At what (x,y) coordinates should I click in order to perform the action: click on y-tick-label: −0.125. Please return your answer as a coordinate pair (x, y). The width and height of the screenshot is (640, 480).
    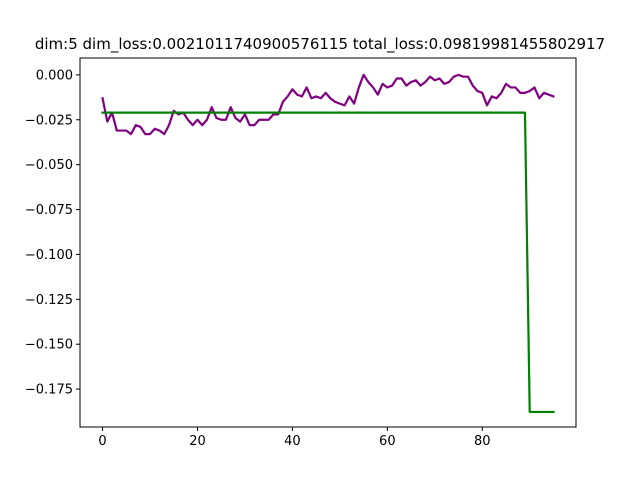
    Looking at the image, I should click on (49, 300).